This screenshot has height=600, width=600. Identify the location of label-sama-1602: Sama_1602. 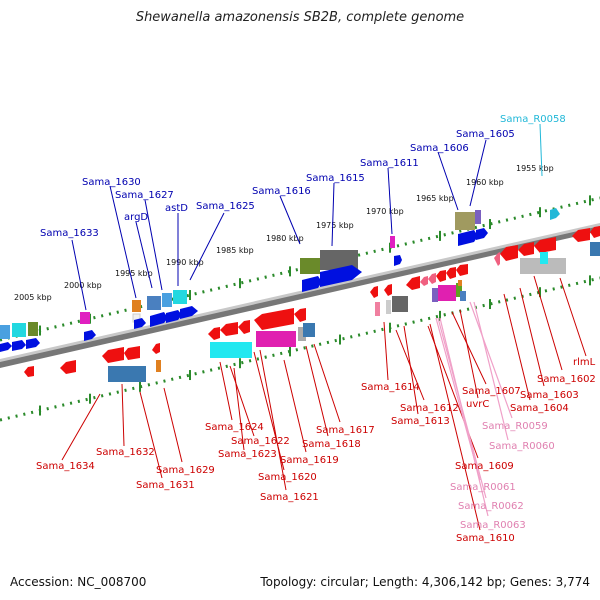
(566, 379).